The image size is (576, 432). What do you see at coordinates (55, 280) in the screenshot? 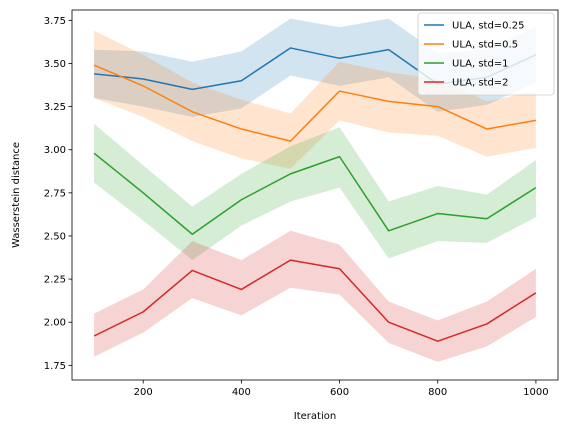
I see `y-tick-label: 2.25` at bounding box center [55, 280].